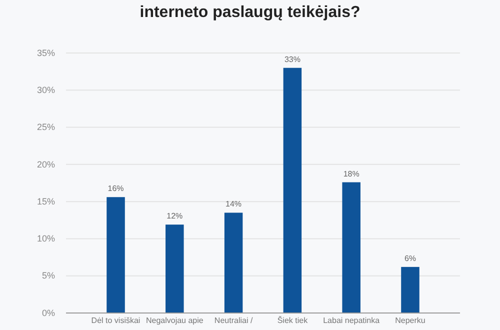  I want to click on chart-title: interneto paslaugų teikėjais?, so click(250, 12).